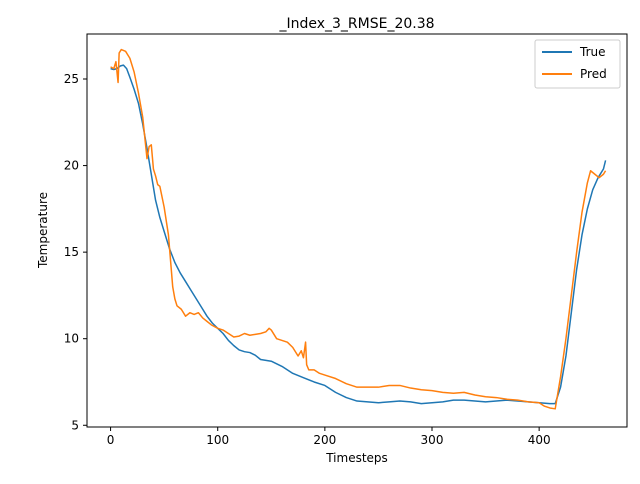 This screenshot has width=640, height=484. I want to click on x-tick-label: 100, so click(217, 440).